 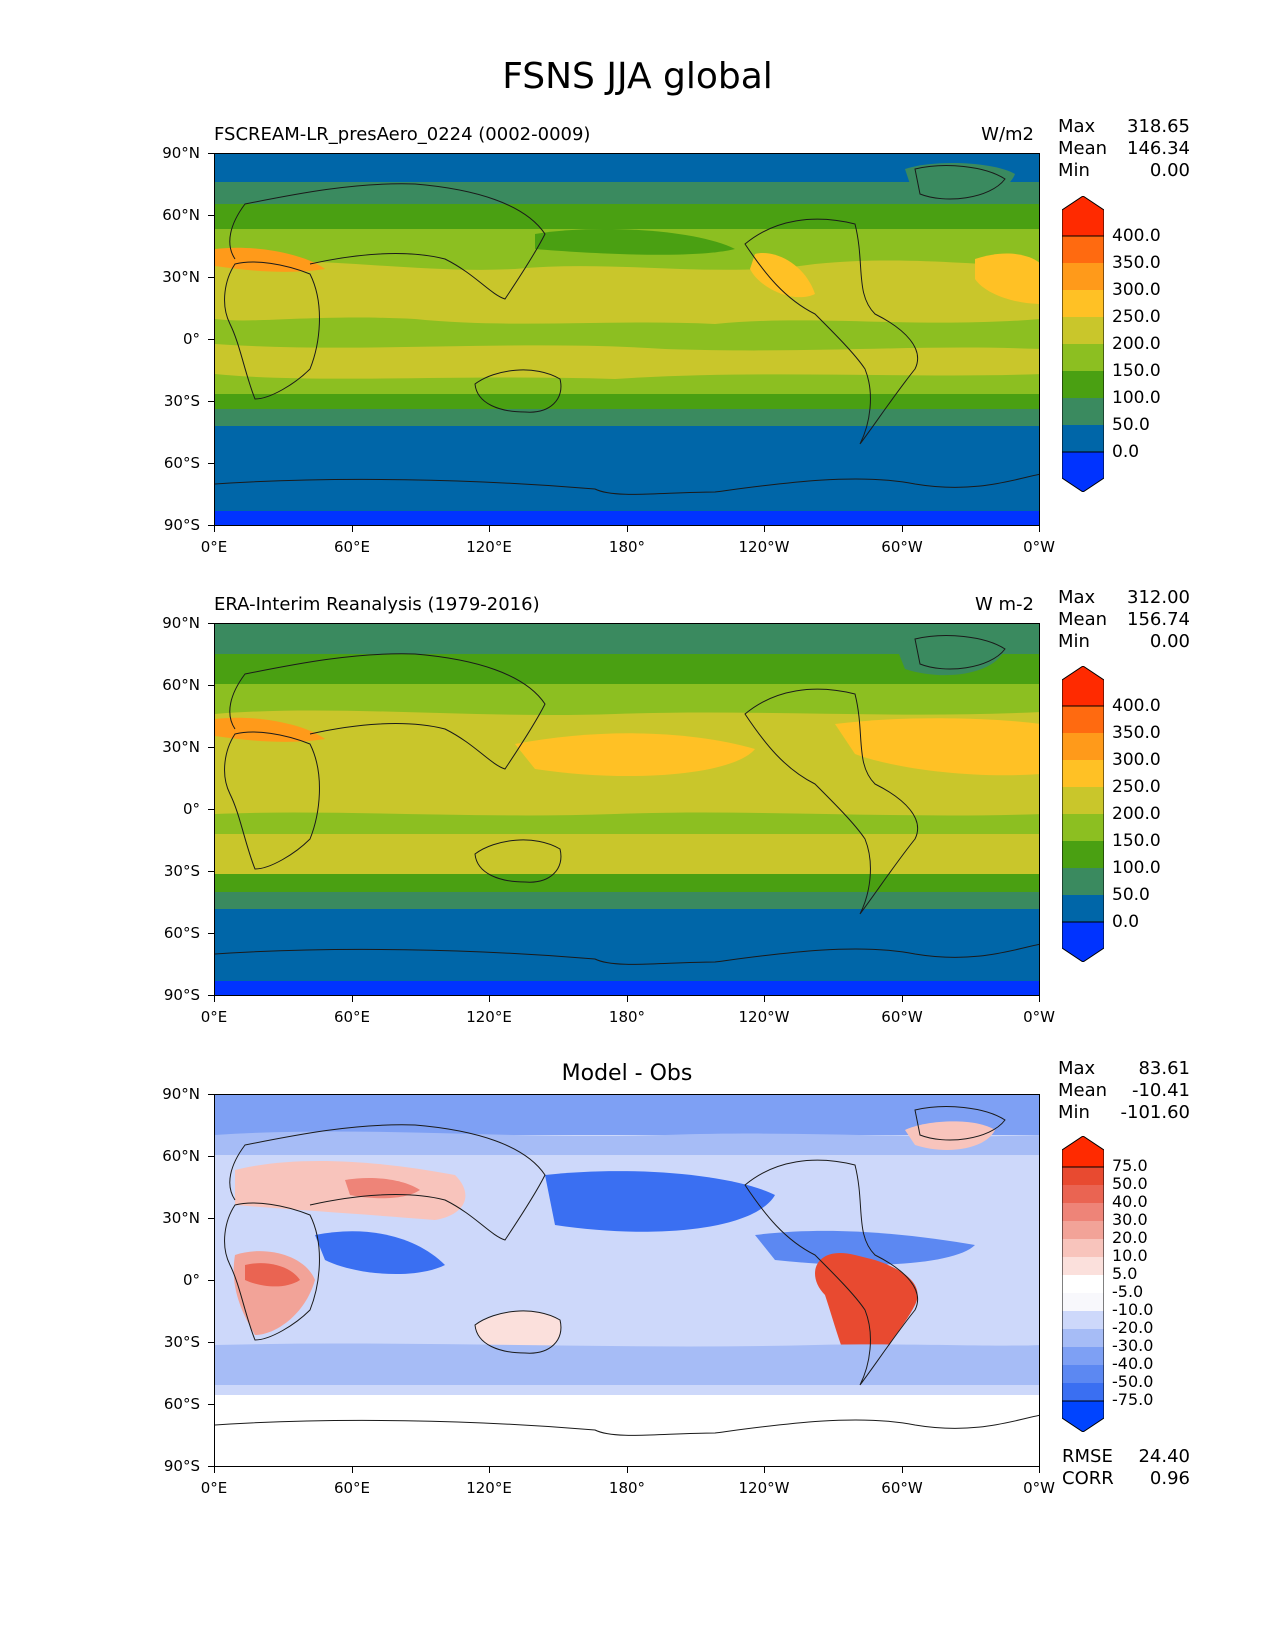 I want to click on colorbar-label: 75.0, so click(x=1130, y=1165).